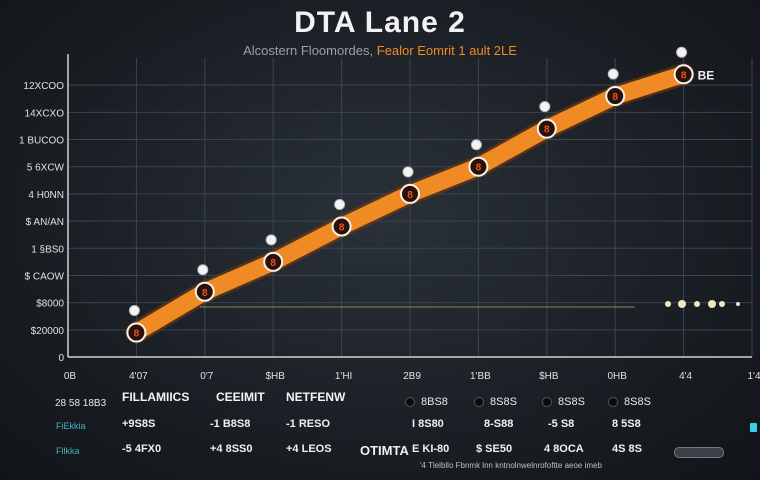 This screenshot has width=760, height=480. Describe the element at coordinates (706, 75) in the screenshot. I see `series-end-label: BE` at that location.